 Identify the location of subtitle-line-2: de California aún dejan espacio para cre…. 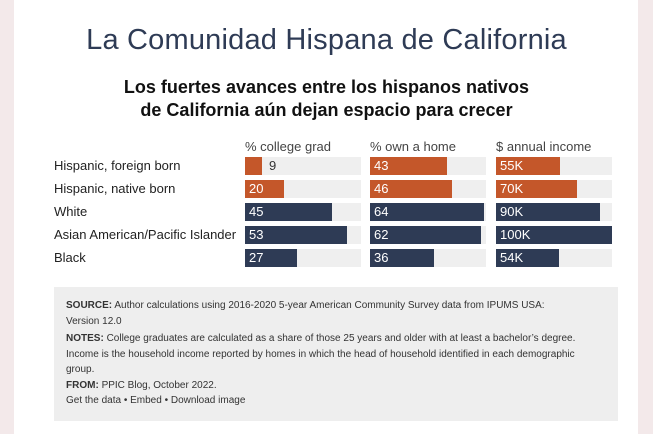
(326, 110).